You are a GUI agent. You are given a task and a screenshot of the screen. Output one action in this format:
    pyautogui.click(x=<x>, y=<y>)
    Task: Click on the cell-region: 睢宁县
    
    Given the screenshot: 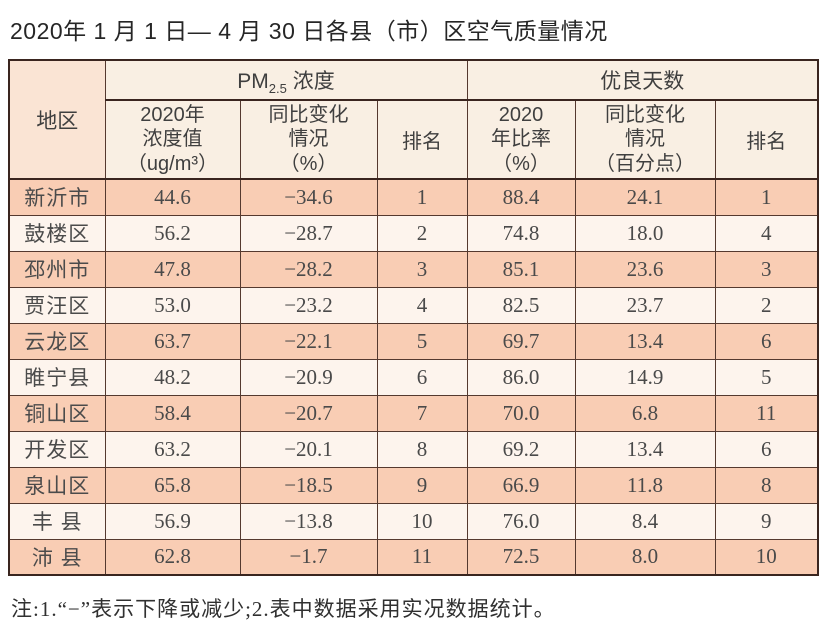 What is the action you would take?
    pyautogui.click(x=57, y=377)
    